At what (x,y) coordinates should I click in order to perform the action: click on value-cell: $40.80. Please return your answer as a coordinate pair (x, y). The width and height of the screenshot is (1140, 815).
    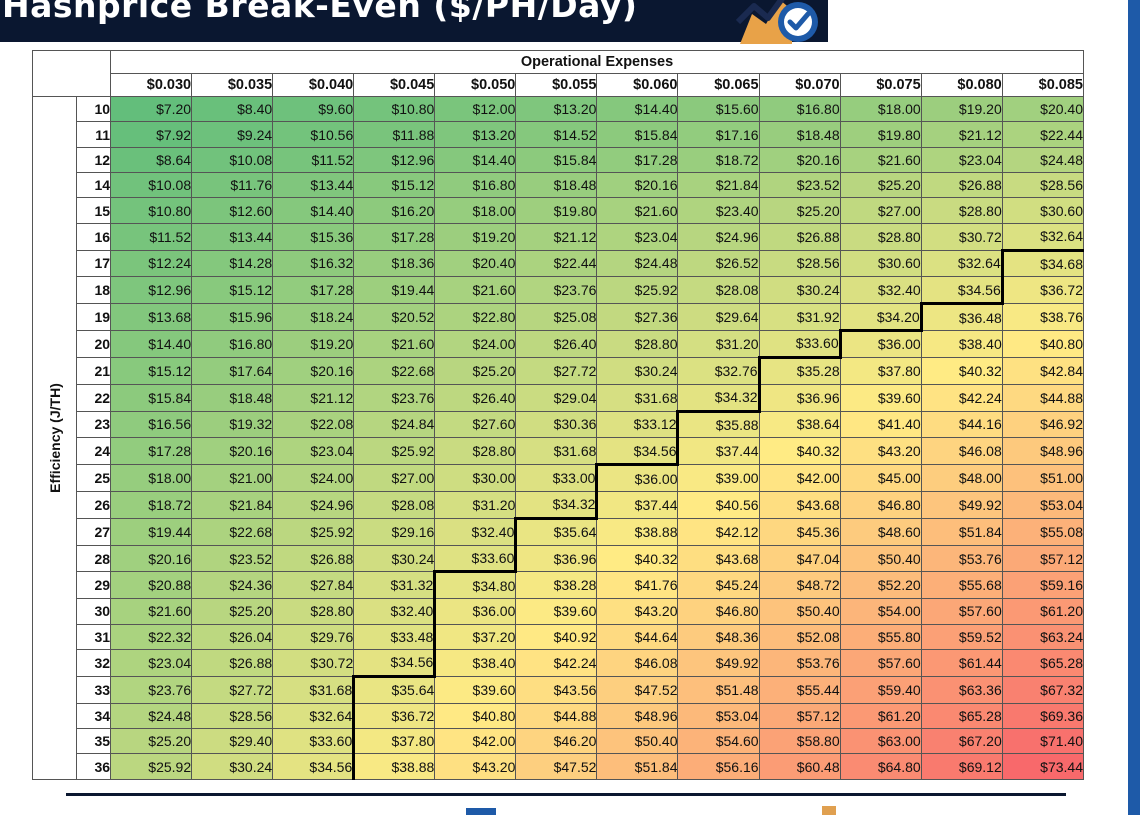
    Looking at the image, I should click on (475, 716).